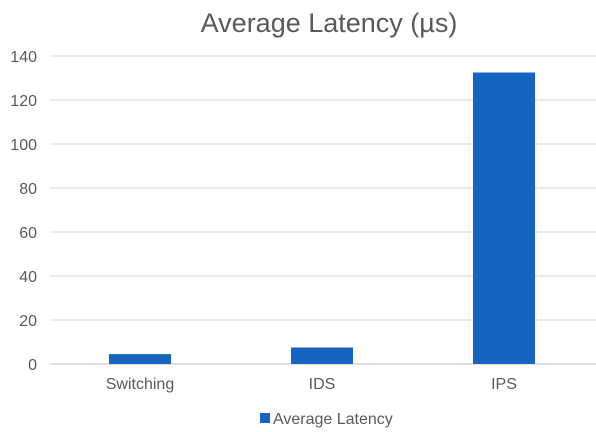 The width and height of the screenshot is (596, 432). What do you see at coordinates (28, 321) in the screenshot?
I see `y-tick-label: 20` at bounding box center [28, 321].